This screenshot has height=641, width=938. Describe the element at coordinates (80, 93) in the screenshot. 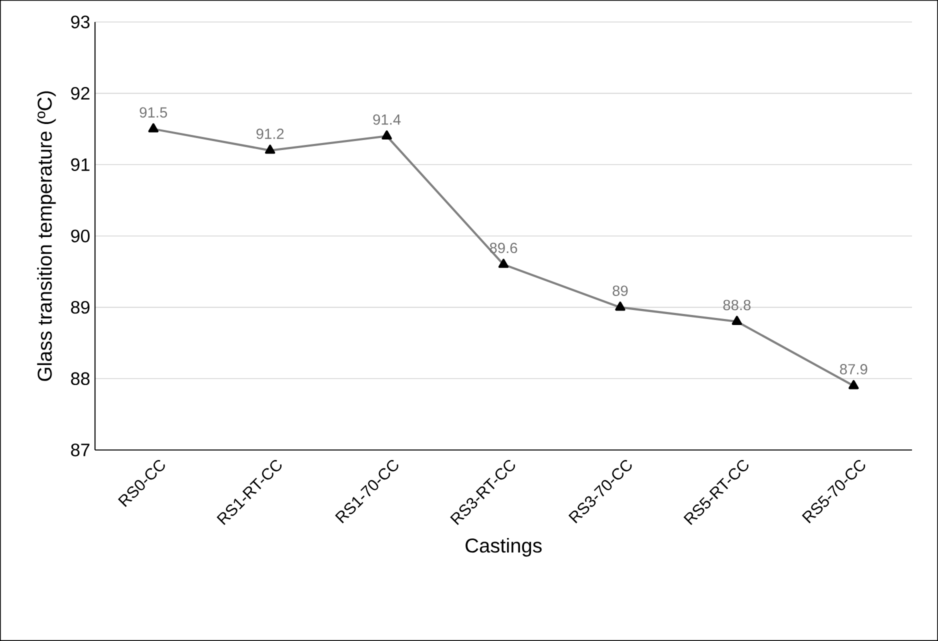

I see `y-tick-label: 92` at that location.